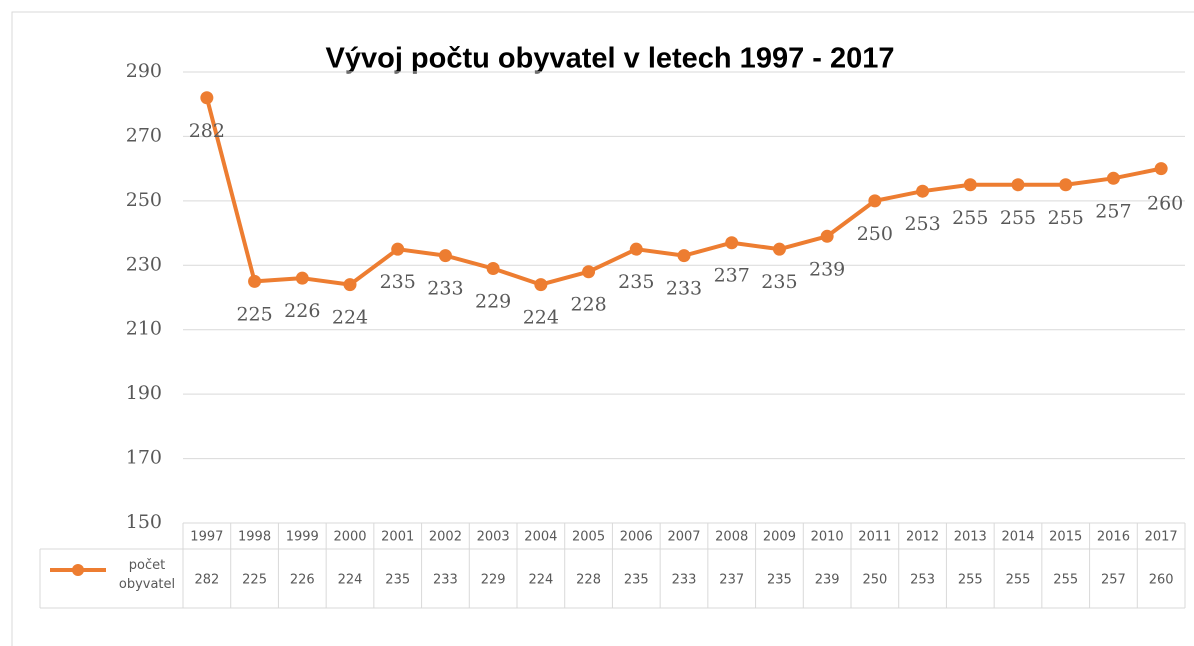  I want to click on x-tick-label: 2010, so click(827, 537).